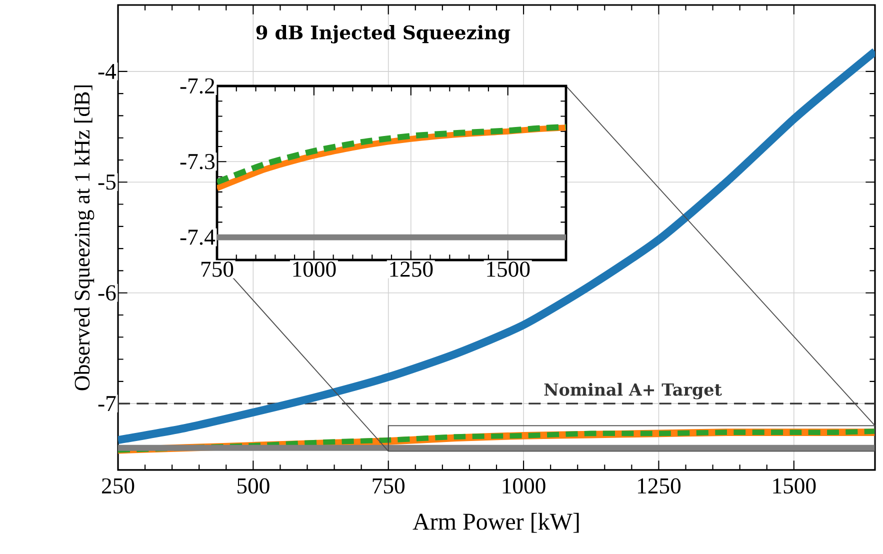  I want to click on ref-line-label: Nominal A+ Target, so click(633, 391).